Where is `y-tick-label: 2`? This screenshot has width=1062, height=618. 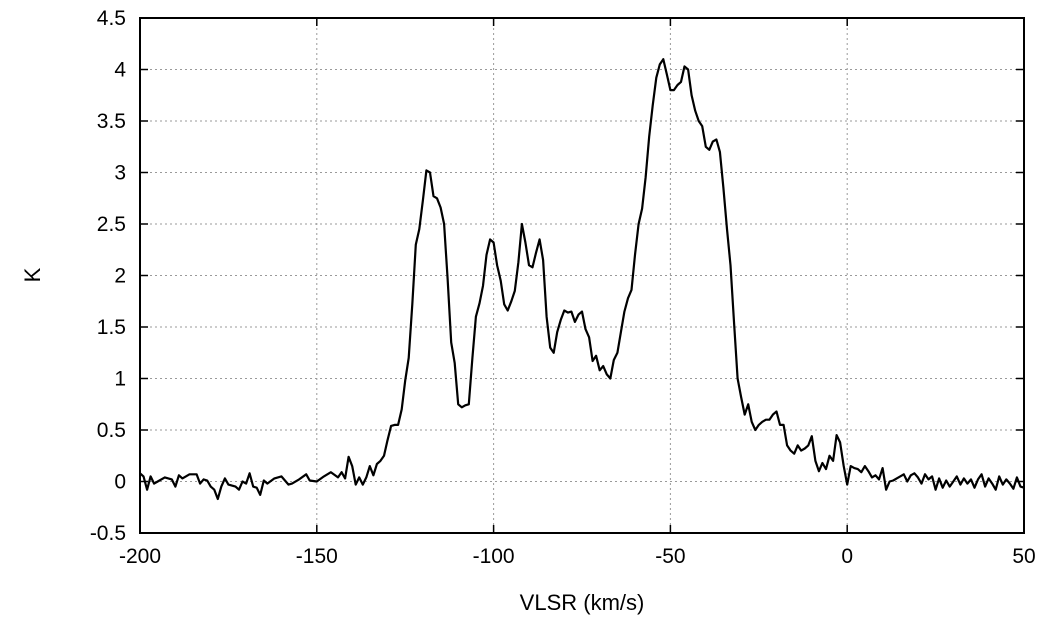
y-tick-label: 2 is located at coordinates (120, 276).